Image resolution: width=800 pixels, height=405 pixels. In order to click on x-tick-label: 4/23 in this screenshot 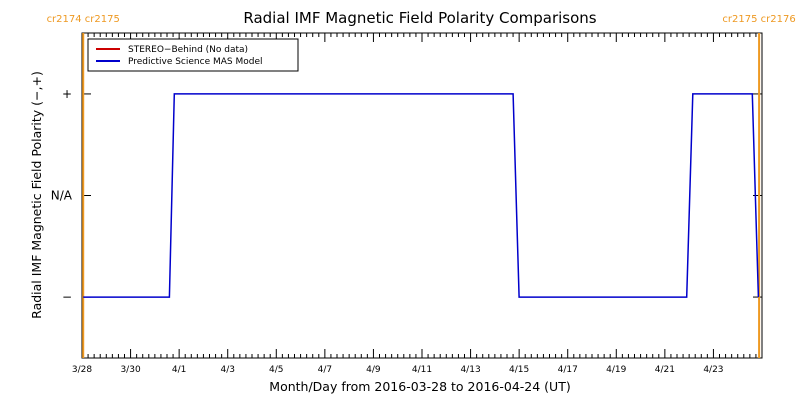, I will do `click(713, 370)`.